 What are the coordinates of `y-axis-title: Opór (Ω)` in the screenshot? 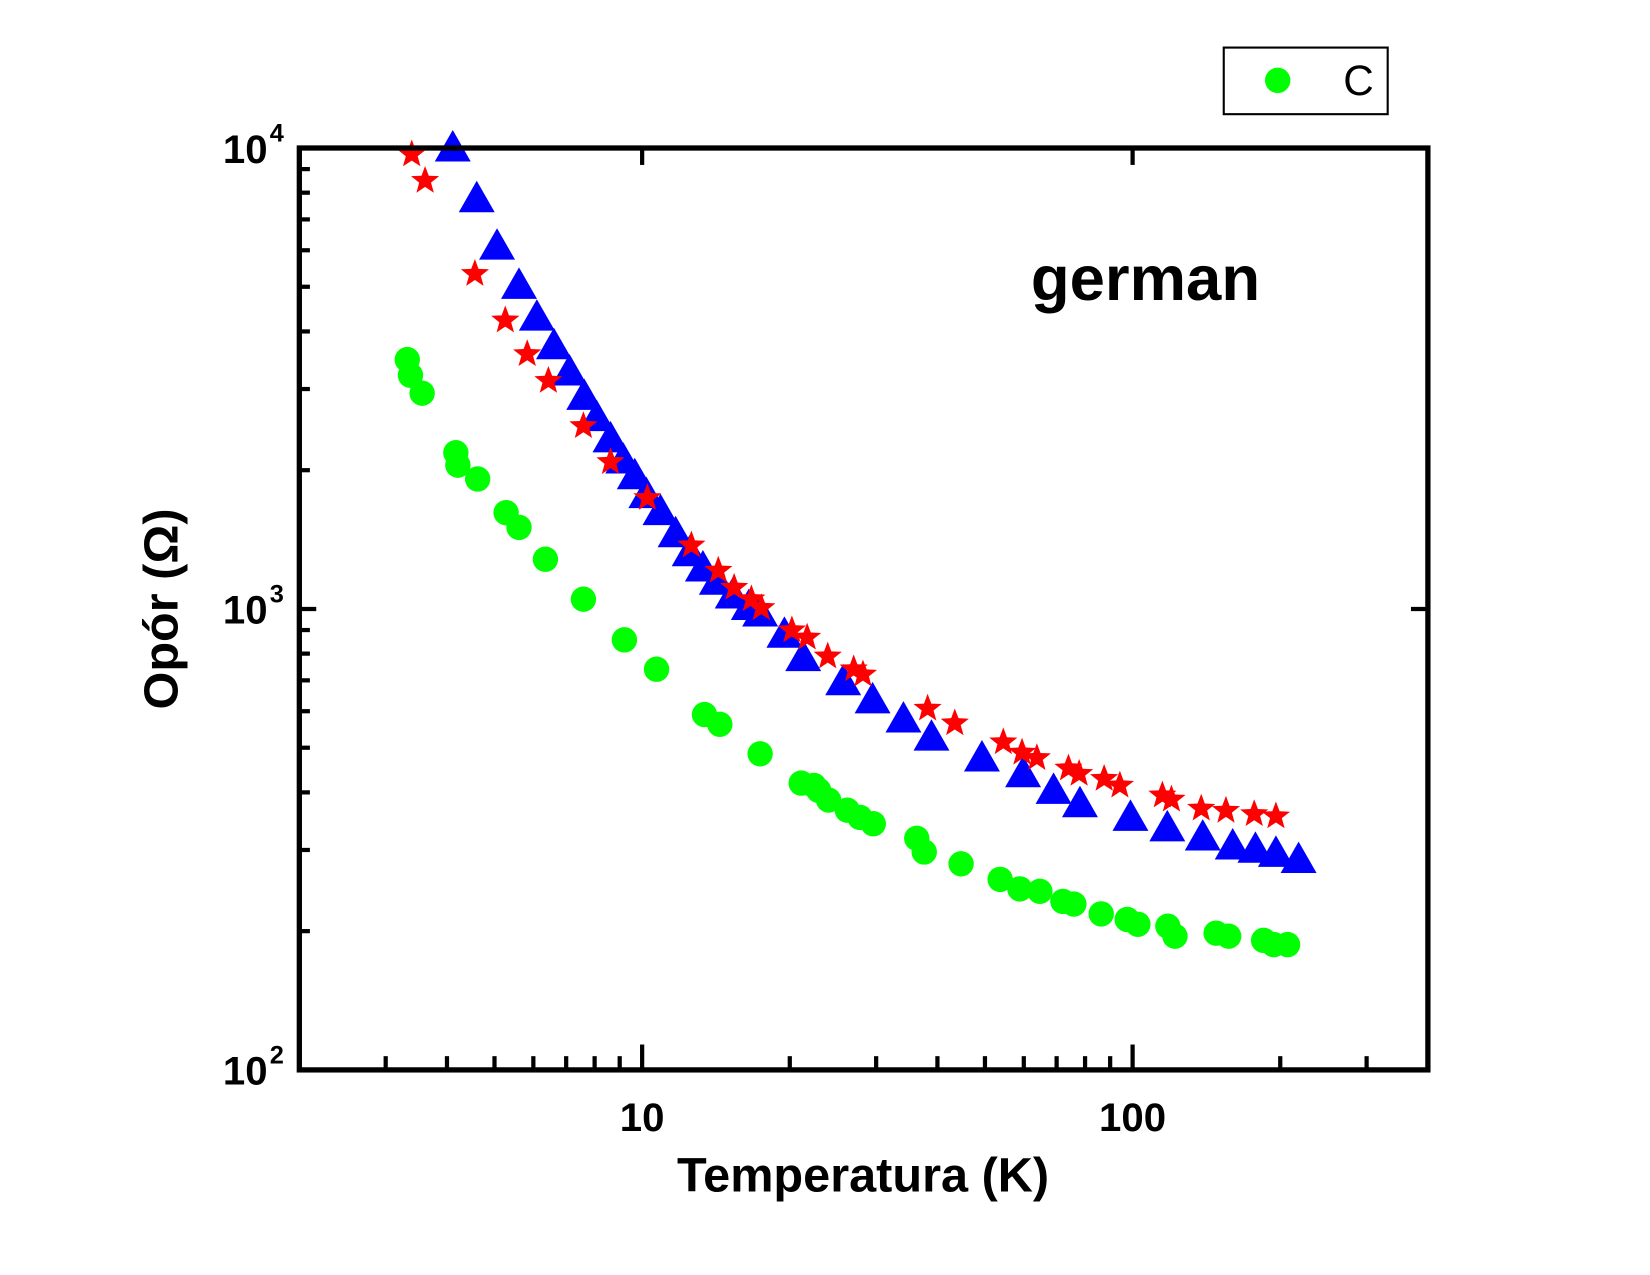 It's located at (162, 608).